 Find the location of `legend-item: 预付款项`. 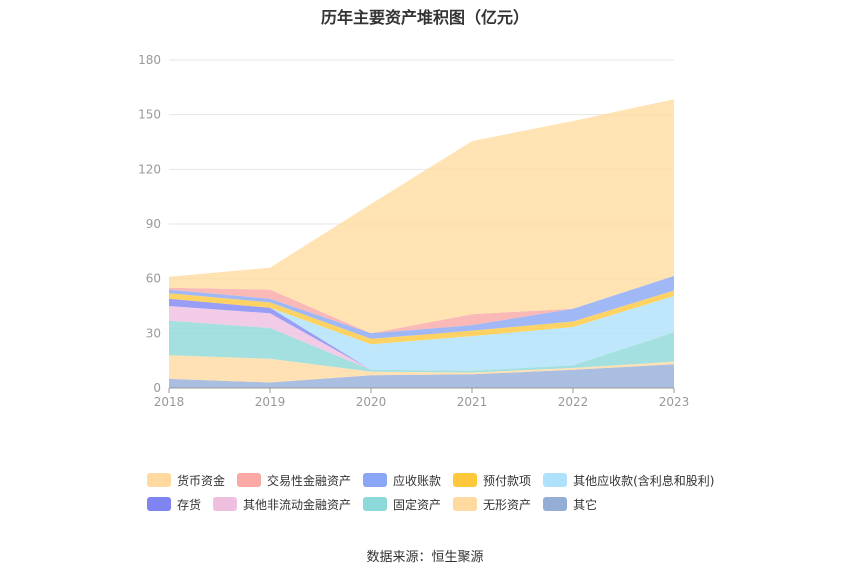

legend-item: 预付款项 is located at coordinates (492, 480).